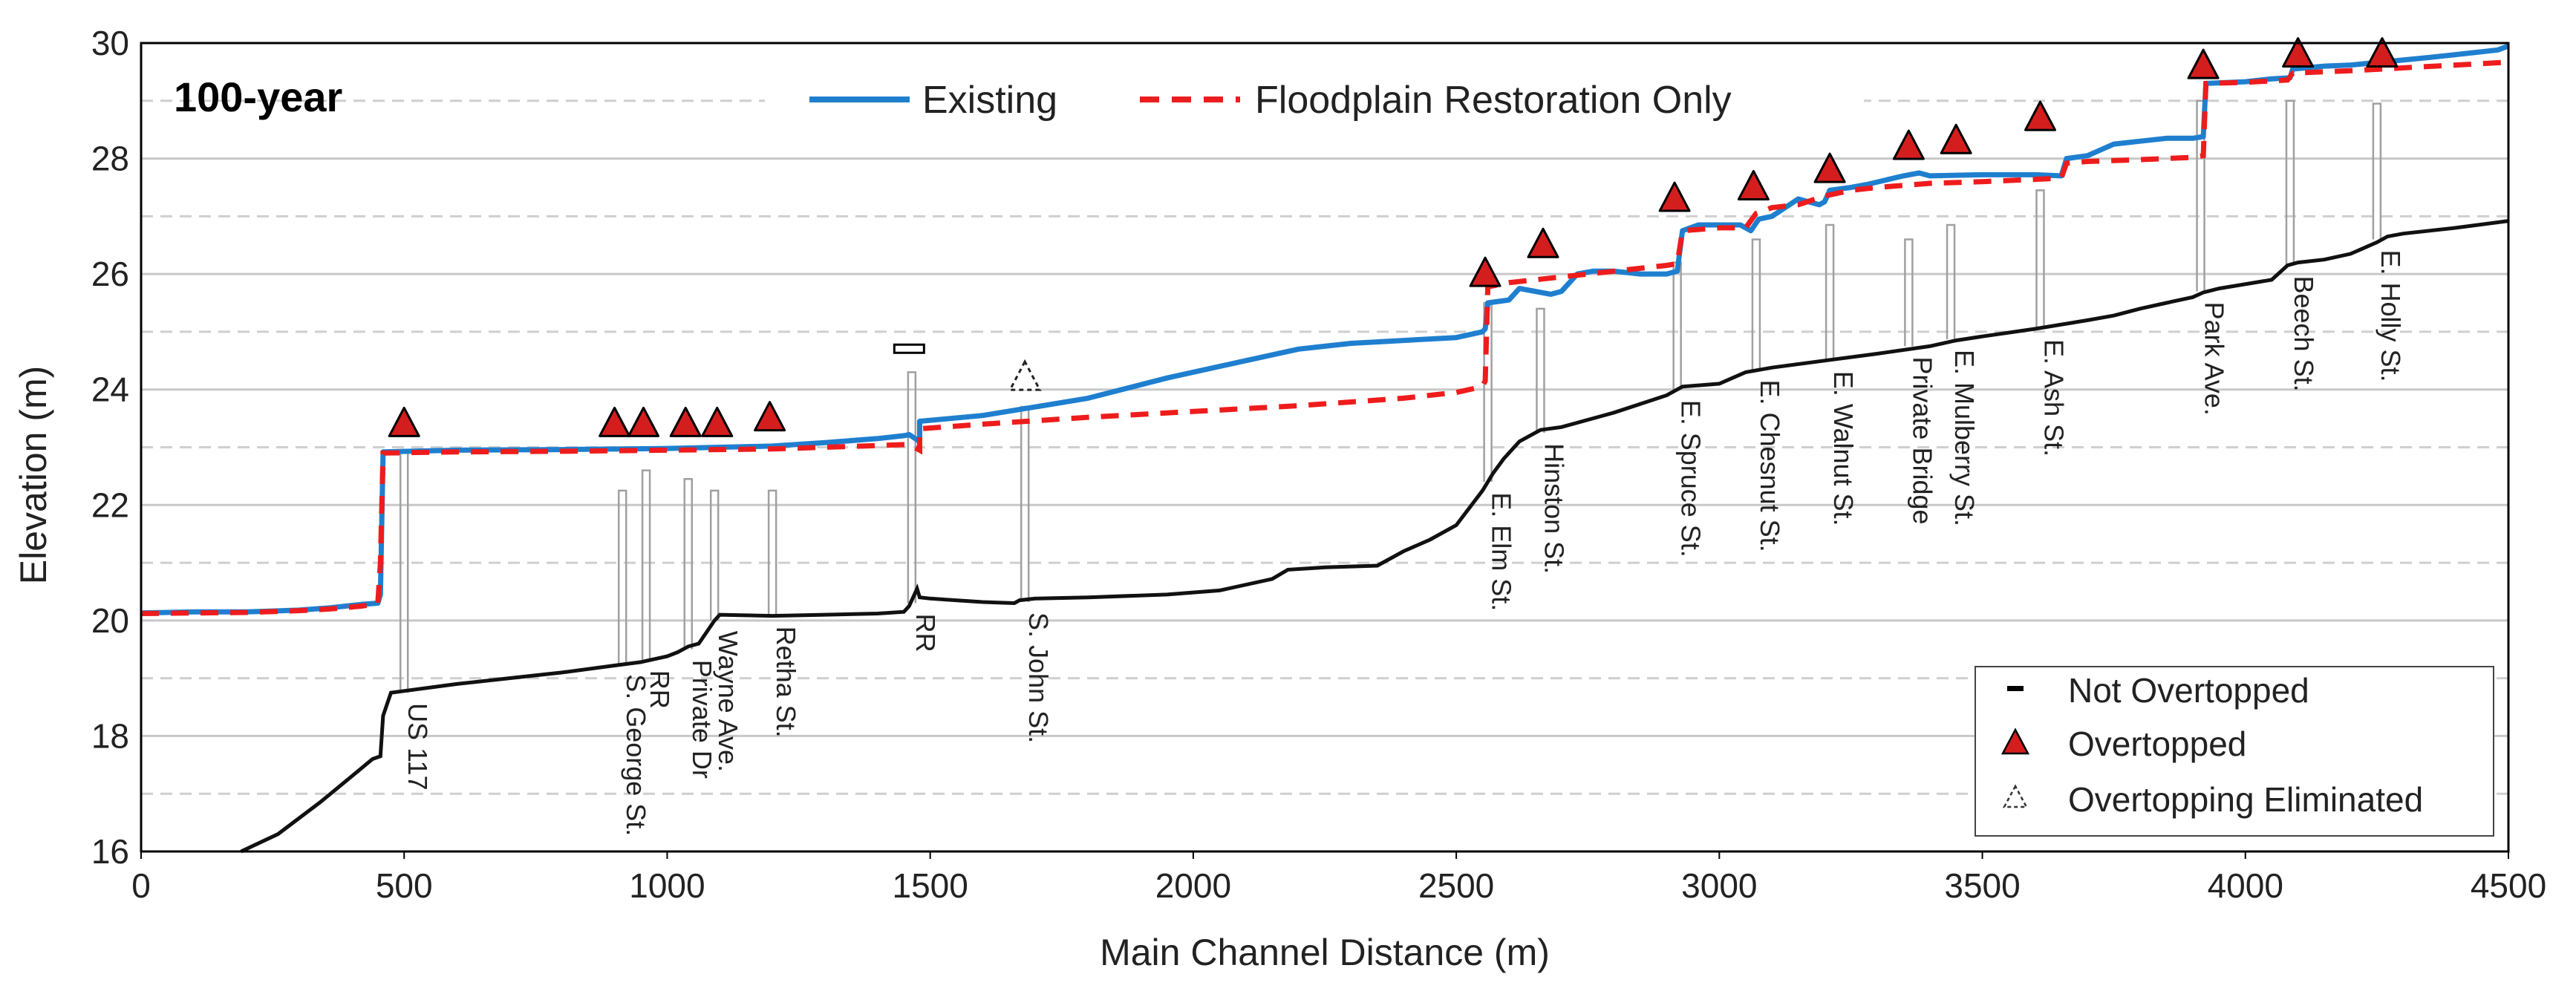 Image resolution: width=2576 pixels, height=994 pixels. What do you see at coordinates (1964, 438) in the screenshot?
I see `structure-label: E. Mulberry St.` at bounding box center [1964, 438].